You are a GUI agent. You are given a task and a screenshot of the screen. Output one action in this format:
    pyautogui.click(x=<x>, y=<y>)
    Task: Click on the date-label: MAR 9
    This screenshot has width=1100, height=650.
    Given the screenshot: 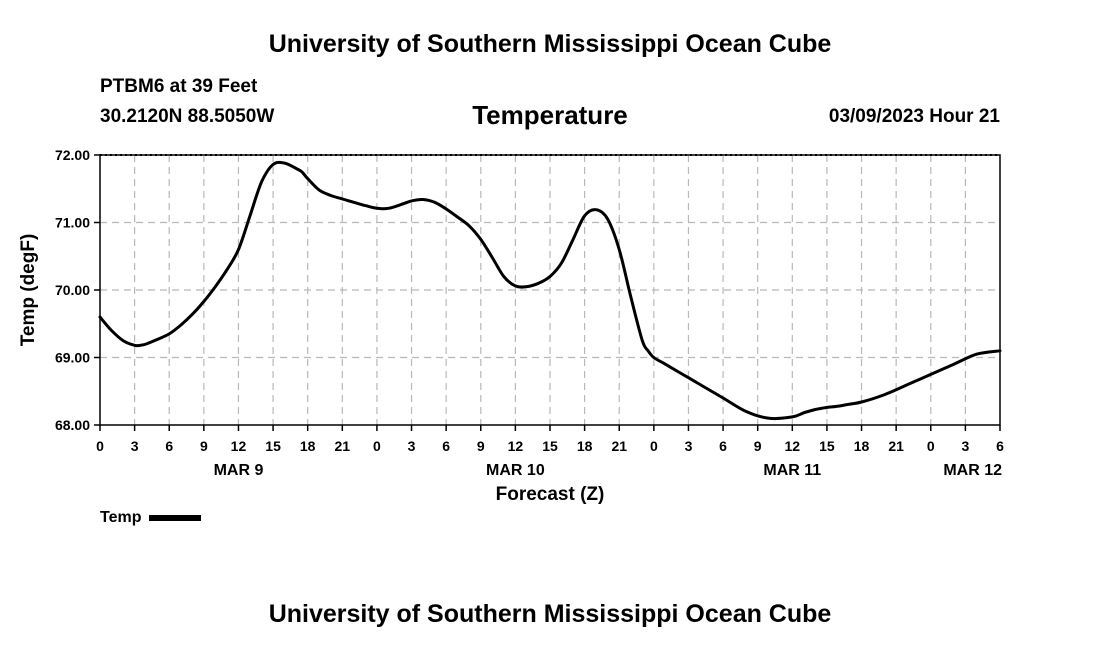 What is the action you would take?
    pyautogui.click(x=239, y=470)
    